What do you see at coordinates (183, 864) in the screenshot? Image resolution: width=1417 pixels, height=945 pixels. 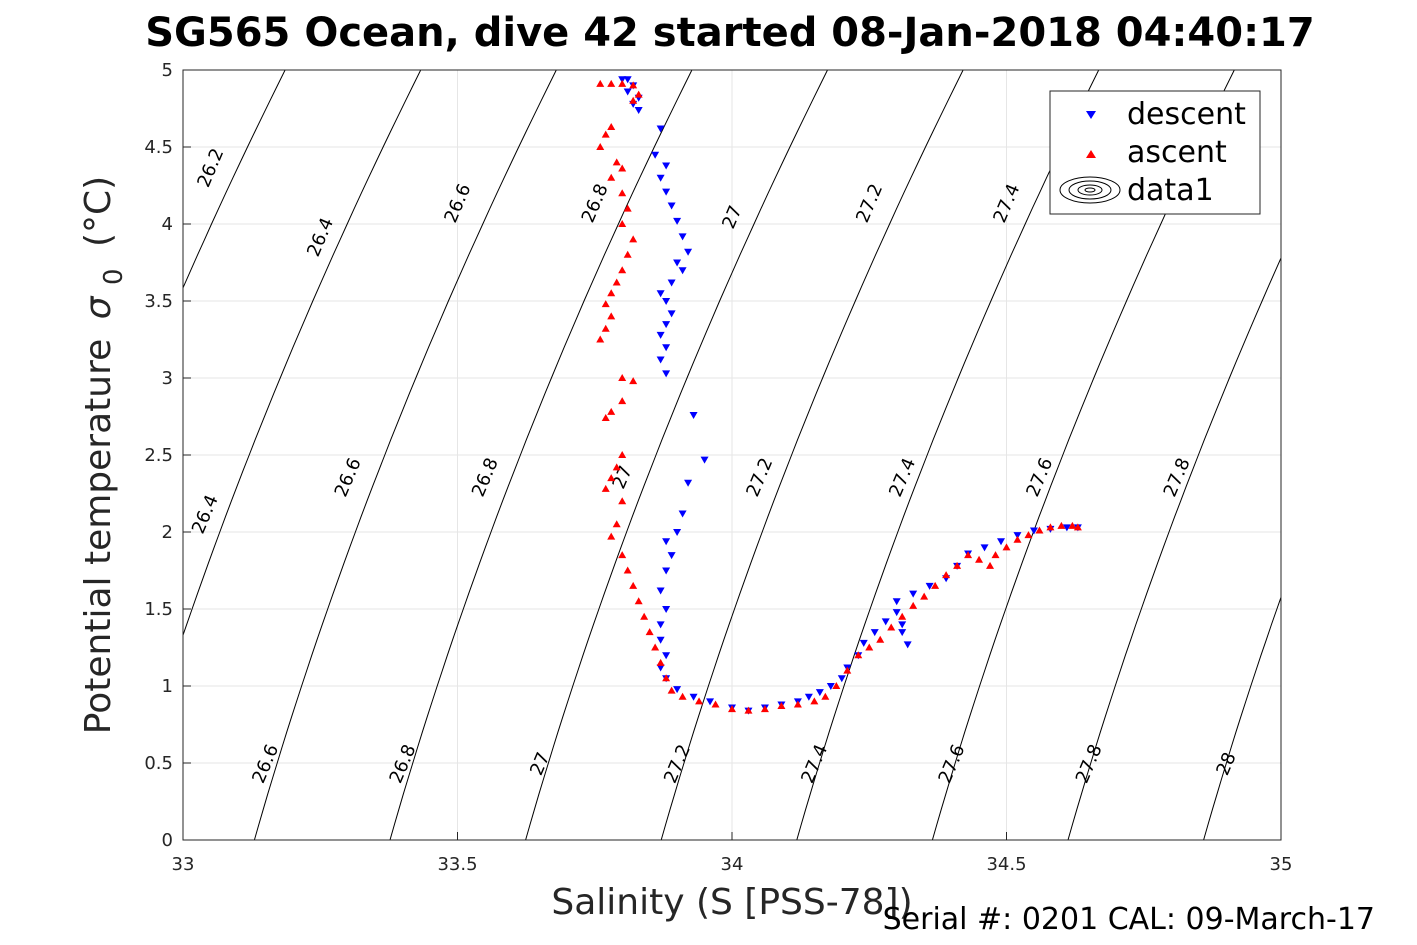 I see `x-tick-label: 33` at bounding box center [183, 864].